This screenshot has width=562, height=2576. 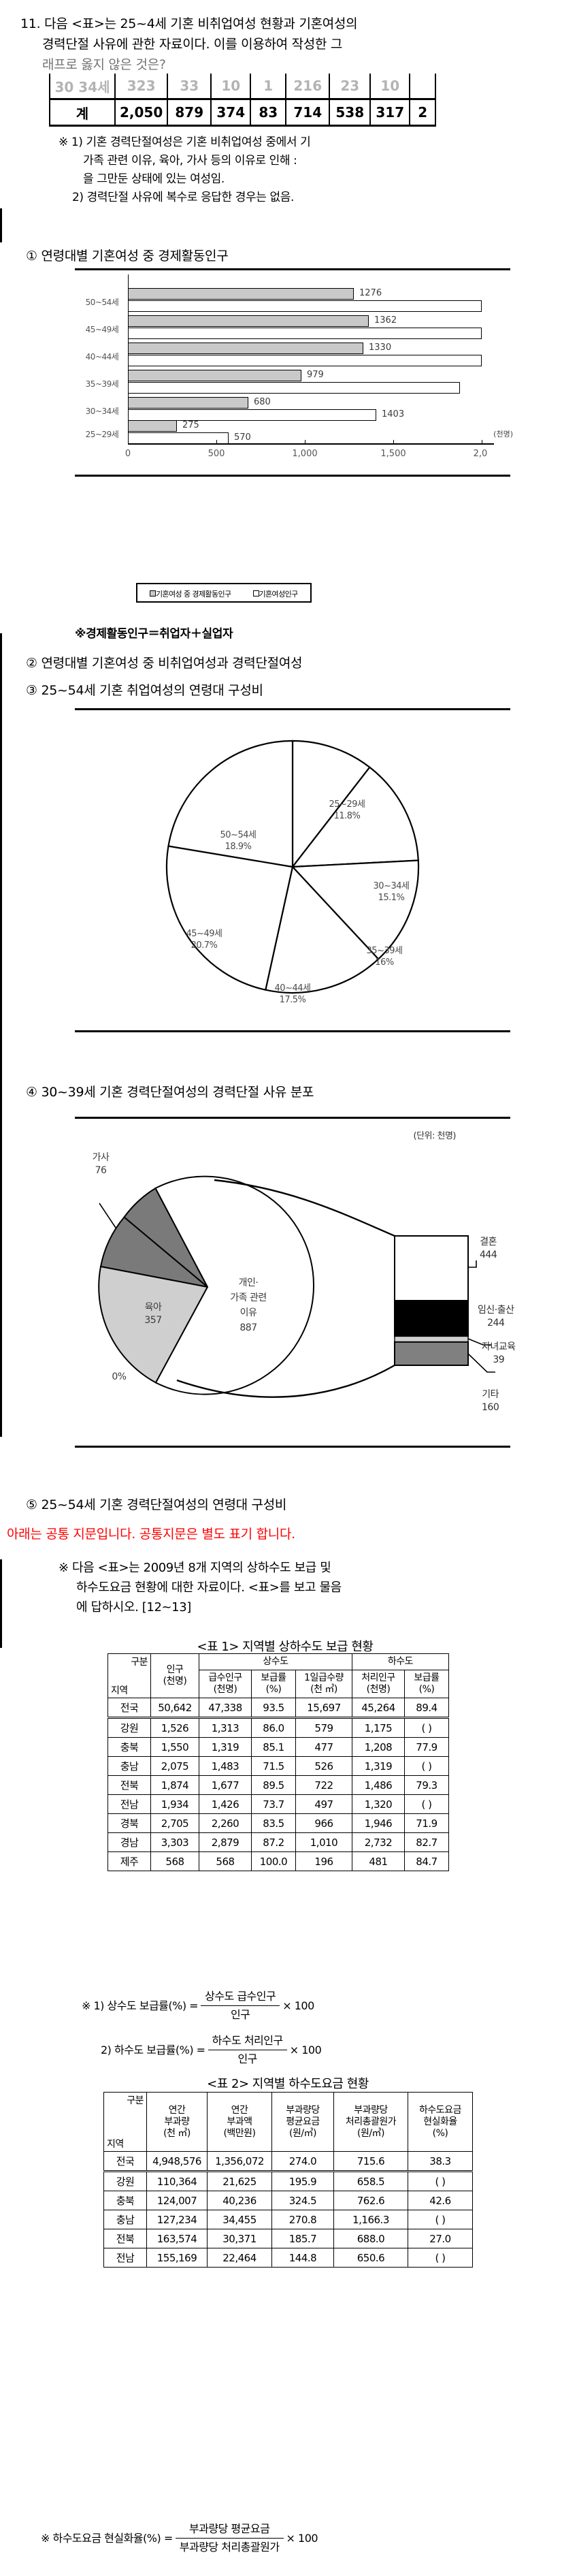 I want to click on intro2-line-3: 에 답하시오. [12~13], so click(x=133, y=1607).